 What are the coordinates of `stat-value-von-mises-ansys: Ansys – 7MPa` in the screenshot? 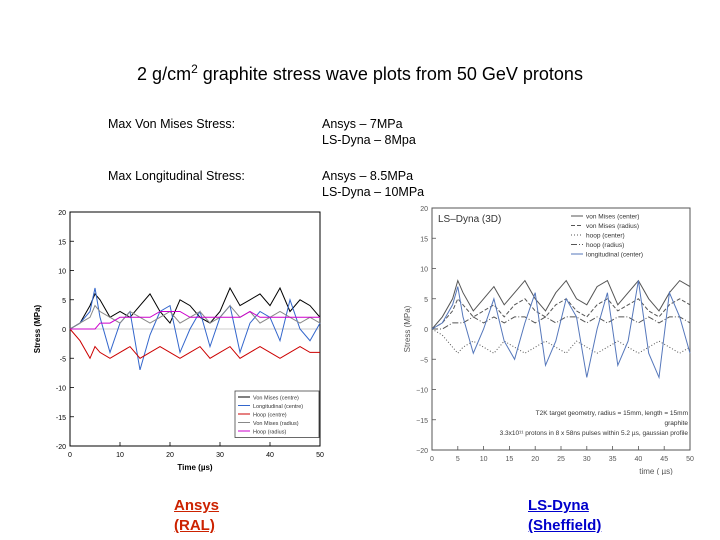 It's located at (362, 124).